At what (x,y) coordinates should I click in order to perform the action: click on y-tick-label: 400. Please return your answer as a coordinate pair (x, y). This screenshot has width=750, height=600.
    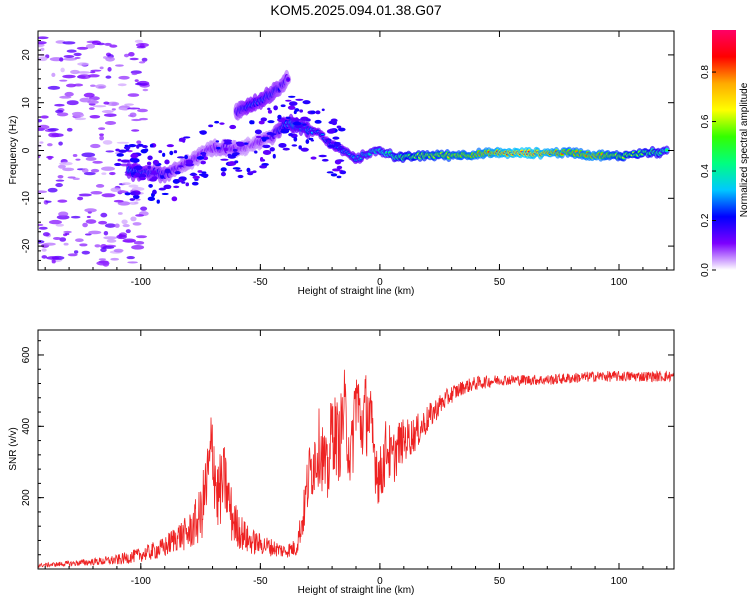
    Looking at the image, I should click on (26, 426).